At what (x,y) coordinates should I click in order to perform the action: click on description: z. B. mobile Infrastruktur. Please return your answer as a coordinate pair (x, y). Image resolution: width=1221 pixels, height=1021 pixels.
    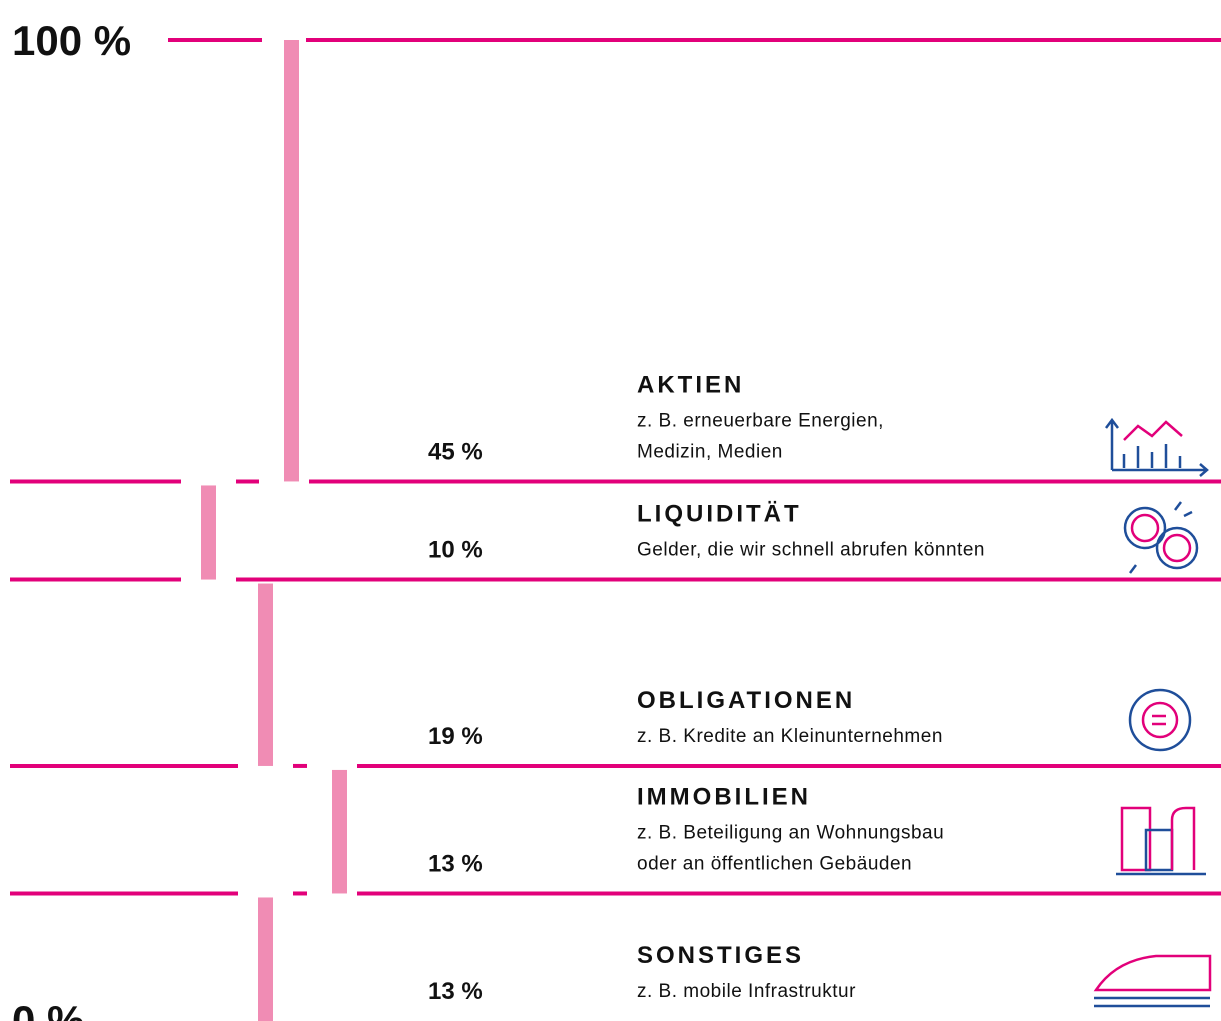
    Looking at the image, I should click on (746, 991).